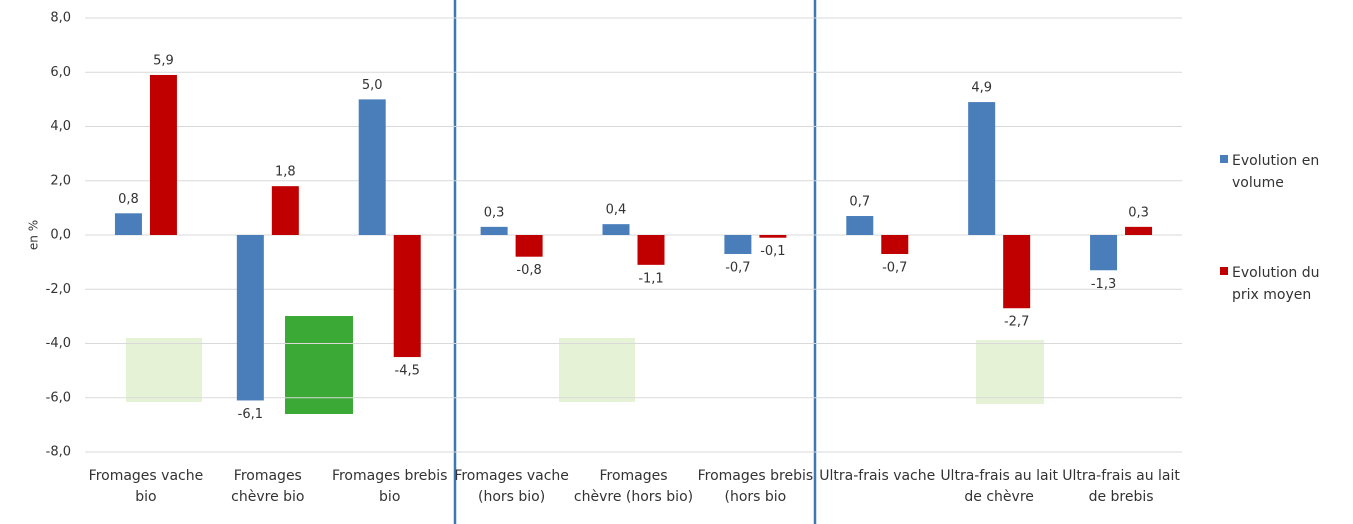 This screenshot has width=1353, height=524. What do you see at coordinates (511, 486) in the screenshot?
I see `x-tick-label: Fromages vache (hors bio)` at bounding box center [511, 486].